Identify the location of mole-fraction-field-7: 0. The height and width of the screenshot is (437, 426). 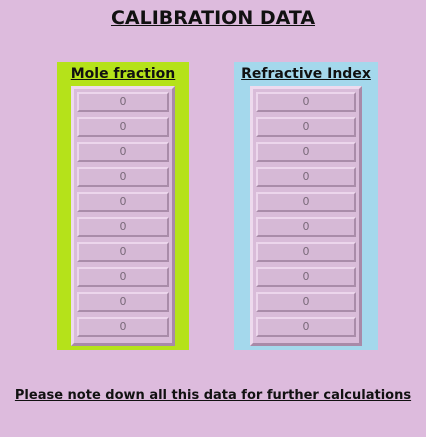
(123, 252).